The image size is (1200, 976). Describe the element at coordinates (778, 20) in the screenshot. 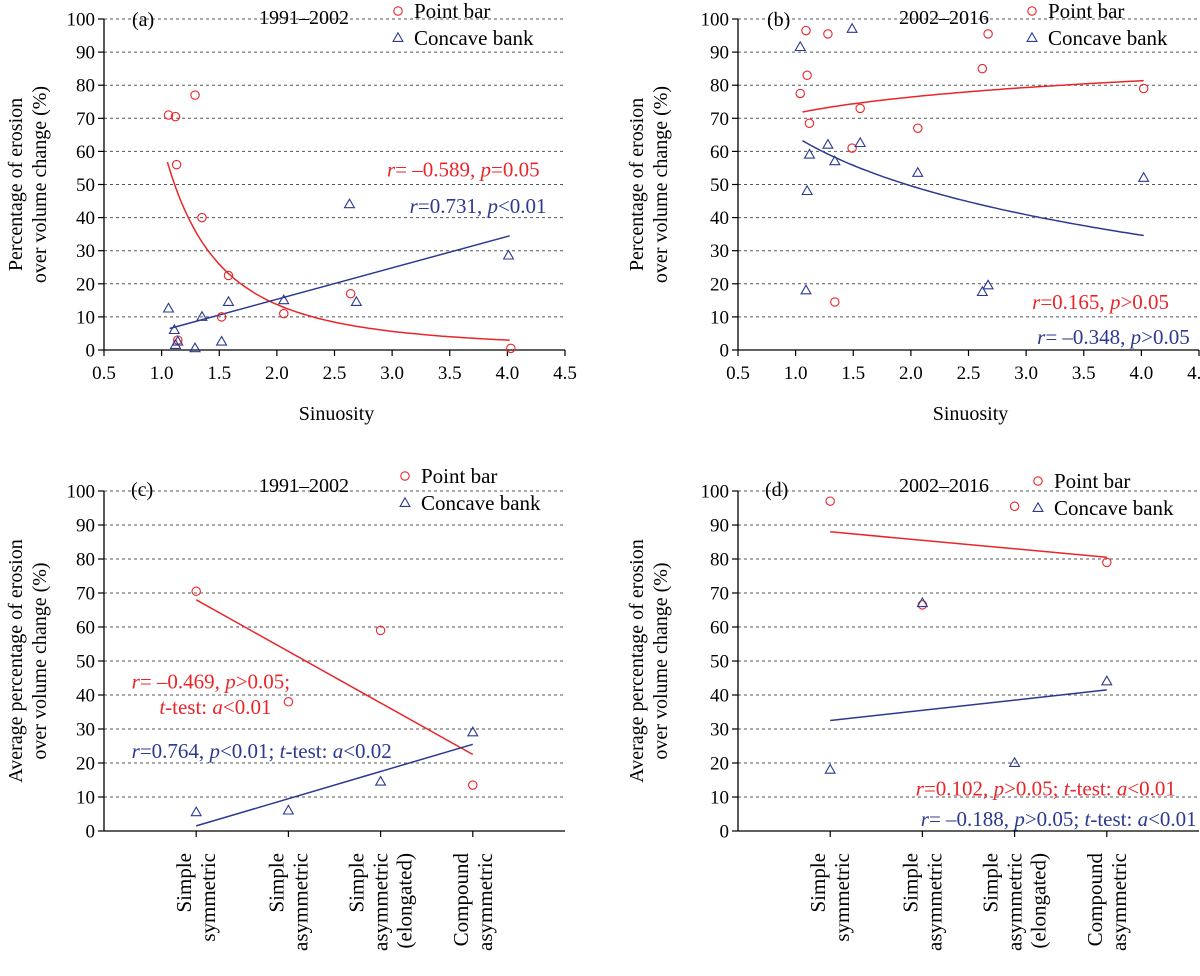

I see `panel-label: (b)` at that location.